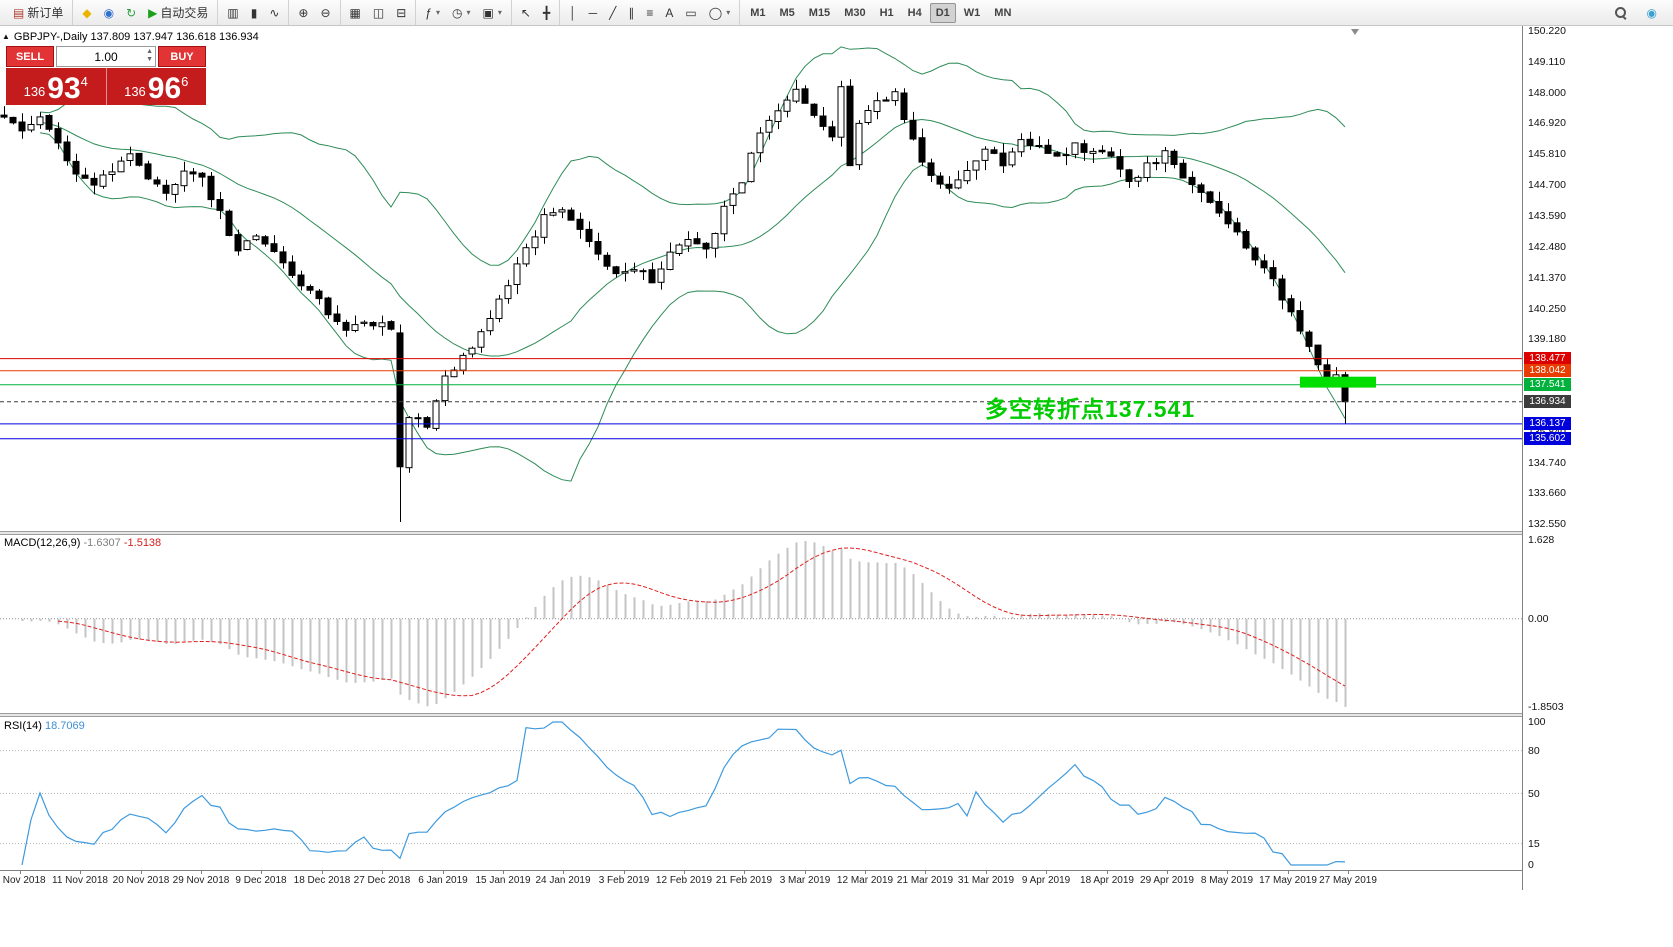 This screenshot has height=947, width=1673. I want to click on crosshair-icon: ╋, so click(546, 12).